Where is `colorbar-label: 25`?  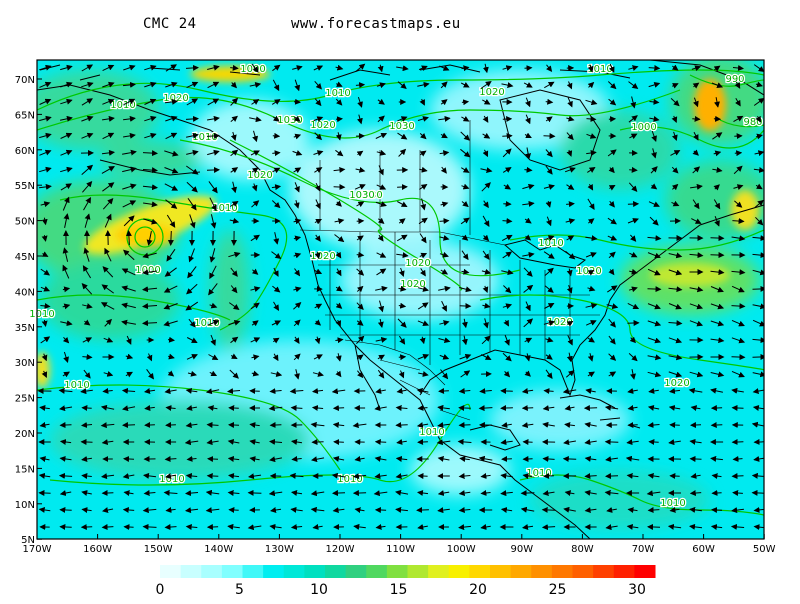
colorbar-label: 25 is located at coordinates (558, 590).